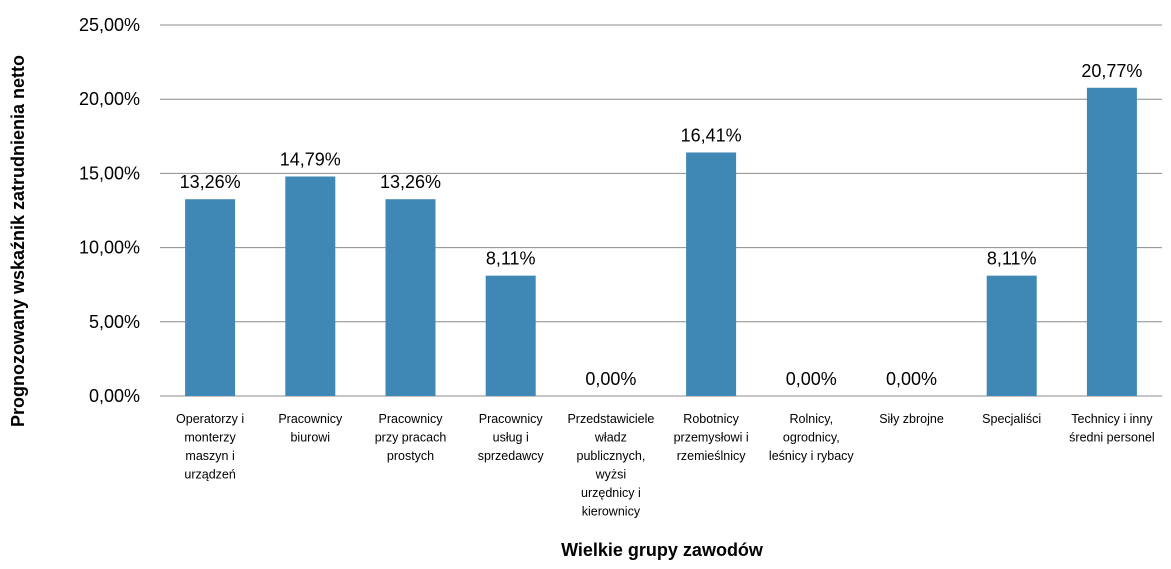  What do you see at coordinates (411, 437) in the screenshot?
I see `x-tick-label: Pracownicy przy pracach prostych` at bounding box center [411, 437].